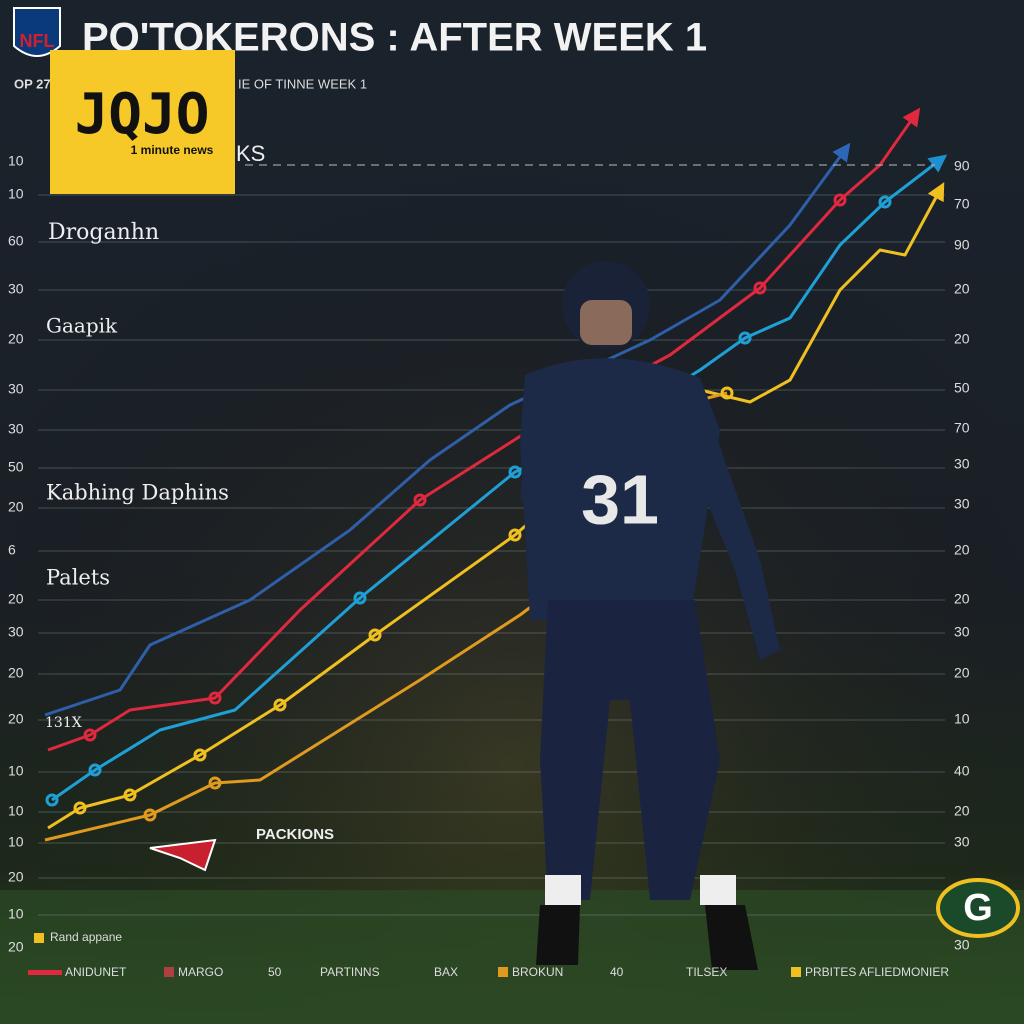 Image resolution: width=1024 pixels, height=1024 pixels. What do you see at coordinates (32, 83) in the screenshot?
I see `subtitle: OP 27` at bounding box center [32, 83].